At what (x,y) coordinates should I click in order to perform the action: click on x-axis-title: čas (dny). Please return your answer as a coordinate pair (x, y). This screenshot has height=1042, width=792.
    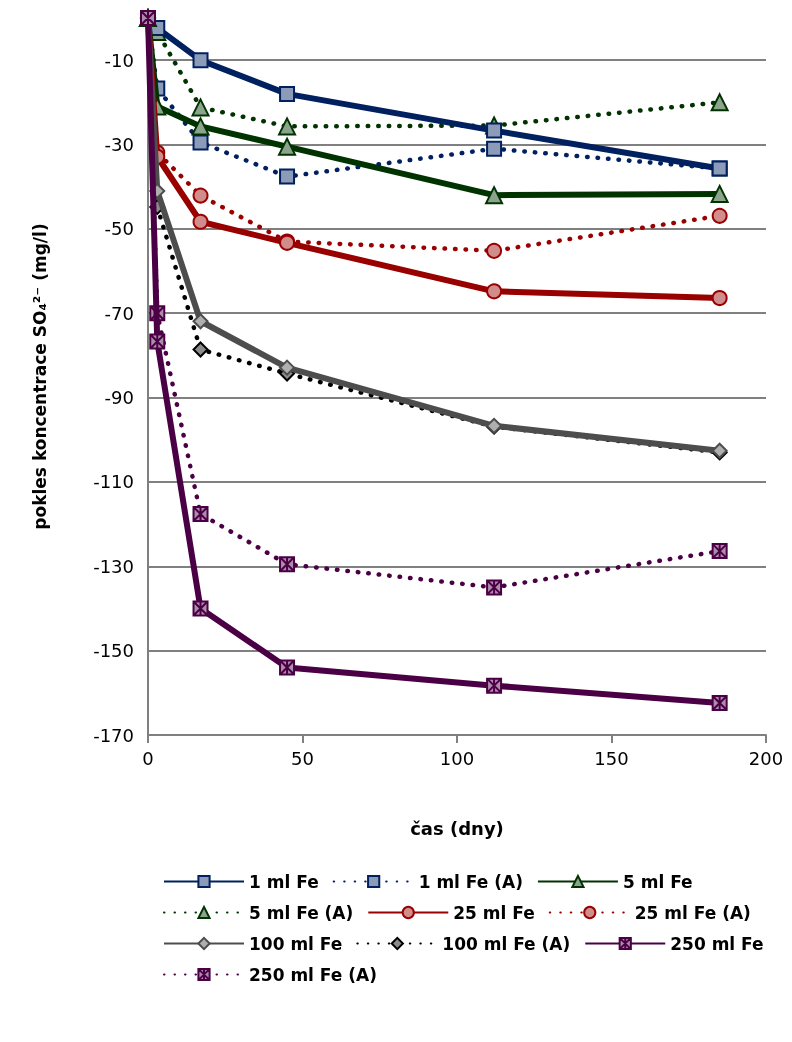
    Looking at the image, I should click on (457, 828).